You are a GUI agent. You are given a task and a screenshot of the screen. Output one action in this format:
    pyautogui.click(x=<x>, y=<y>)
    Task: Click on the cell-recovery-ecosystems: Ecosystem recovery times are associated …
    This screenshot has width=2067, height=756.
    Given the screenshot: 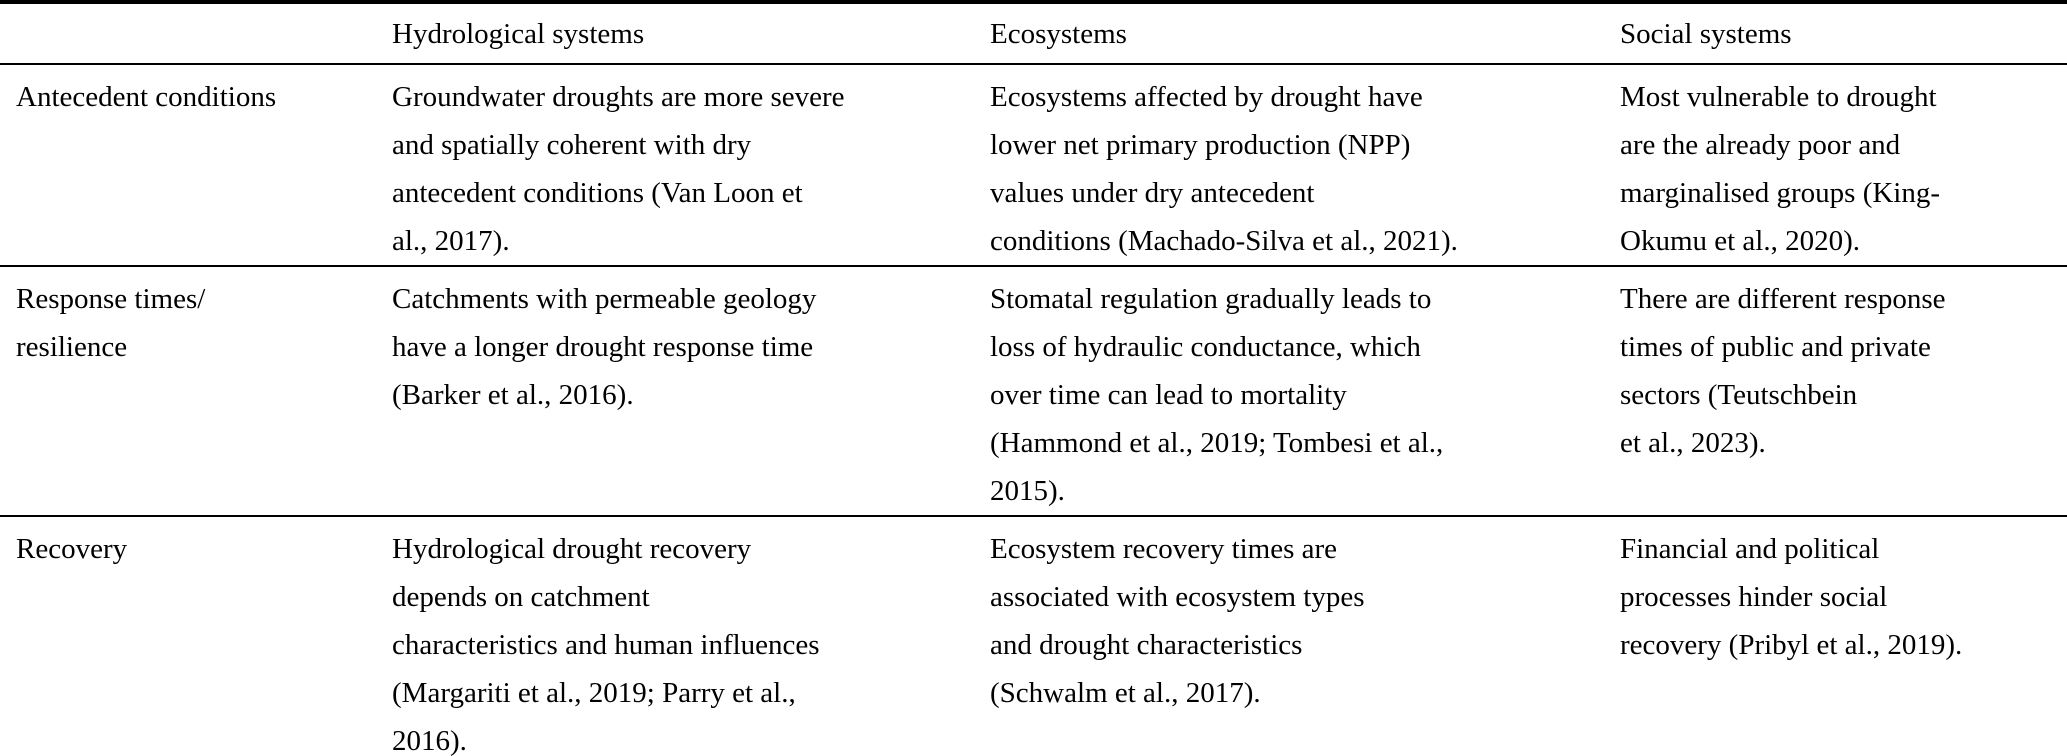 What is the action you would take?
    pyautogui.click(x=1177, y=621)
    